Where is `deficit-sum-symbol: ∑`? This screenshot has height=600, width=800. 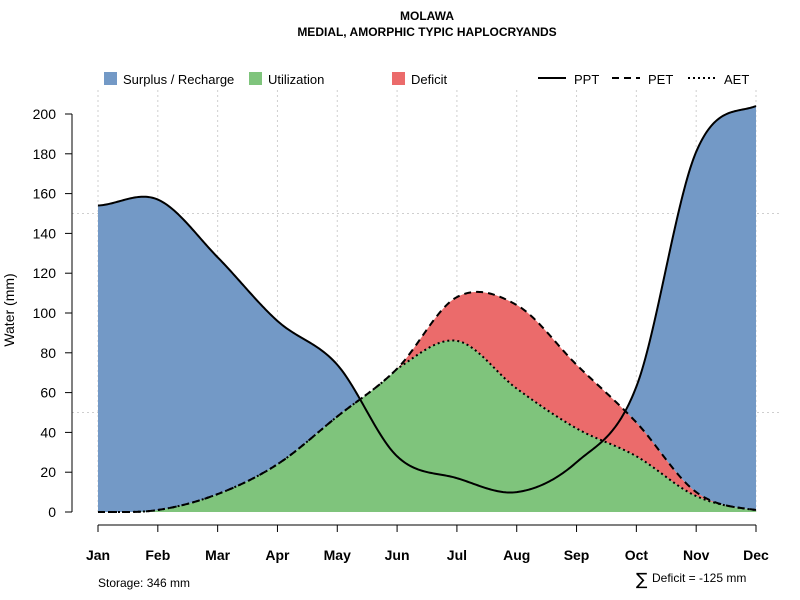 deficit-sum-symbol: ∑ is located at coordinates (642, 580).